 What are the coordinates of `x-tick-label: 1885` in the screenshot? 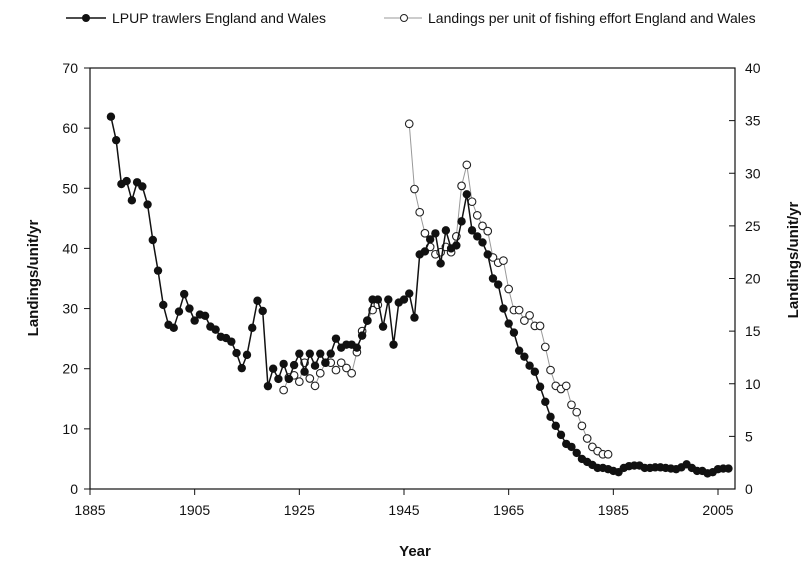 It's located at (89, 510).